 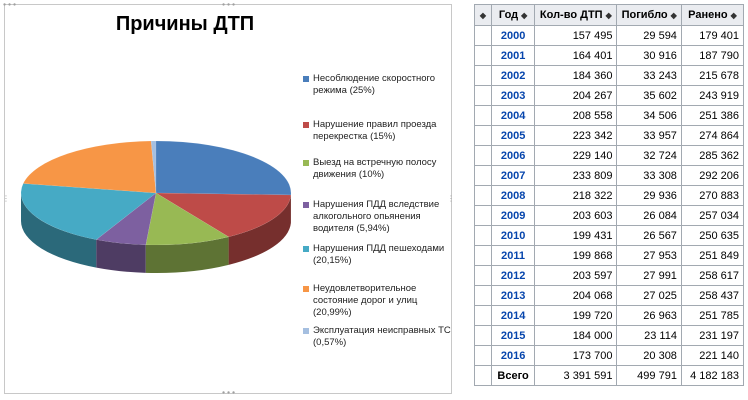 What do you see at coordinates (649, 155) in the screenshot?
I see `table-cell: 32 724` at bounding box center [649, 155].